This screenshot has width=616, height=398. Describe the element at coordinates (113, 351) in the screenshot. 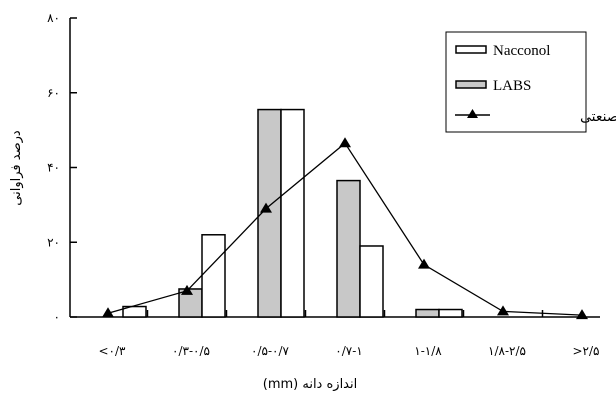

I see `x-tick-label: <۰/۳` at that location.